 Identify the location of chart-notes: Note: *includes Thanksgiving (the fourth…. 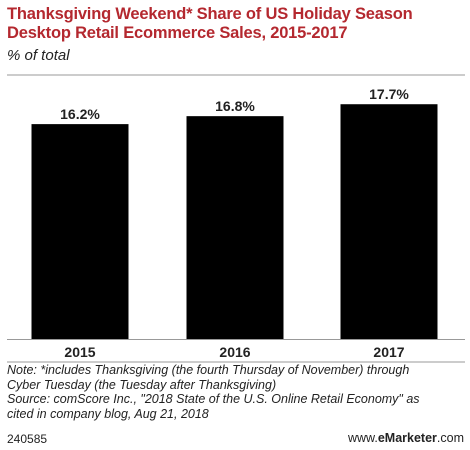
(236, 392).